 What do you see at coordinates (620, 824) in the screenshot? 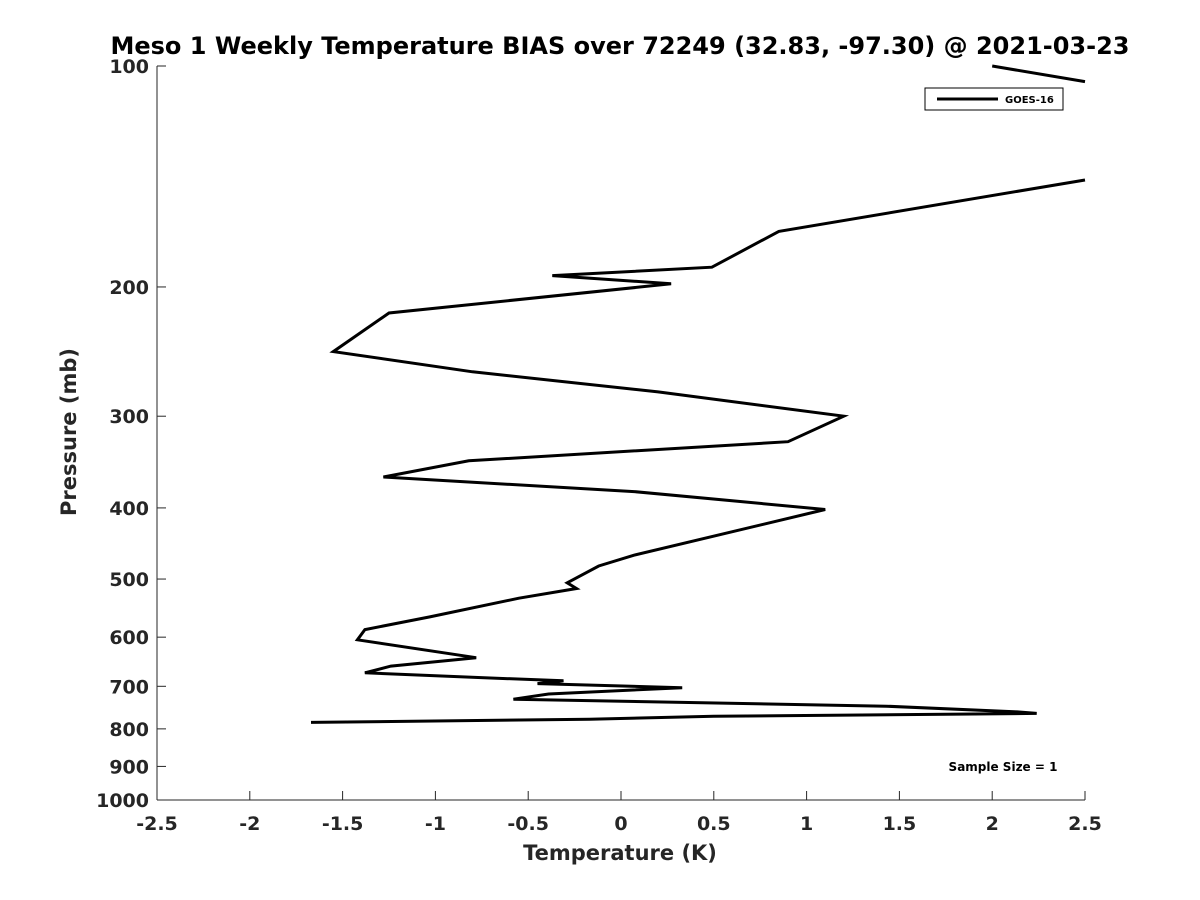
I see `x-tick-label: 0` at bounding box center [620, 824].